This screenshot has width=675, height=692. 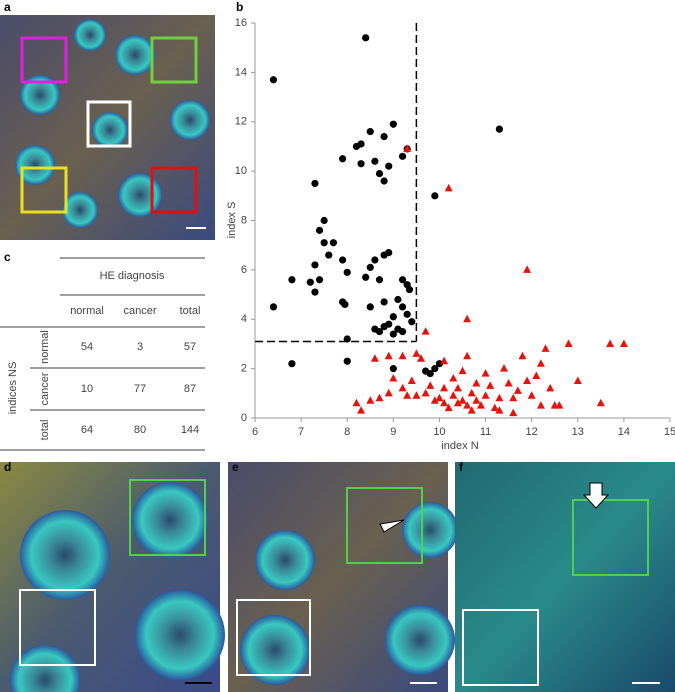 What do you see at coordinates (7, 7) in the screenshot?
I see `panel-label: a` at bounding box center [7, 7].